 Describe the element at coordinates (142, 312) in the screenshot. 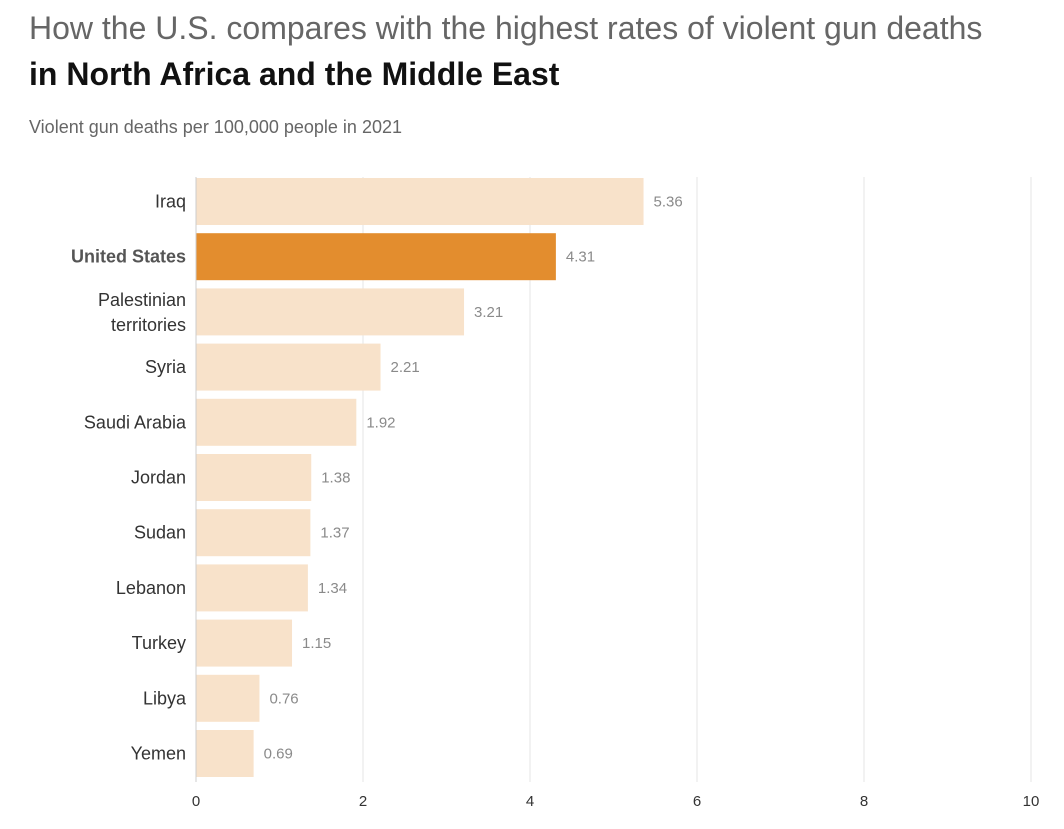

I see `category-label: Palestinian territories` at that location.